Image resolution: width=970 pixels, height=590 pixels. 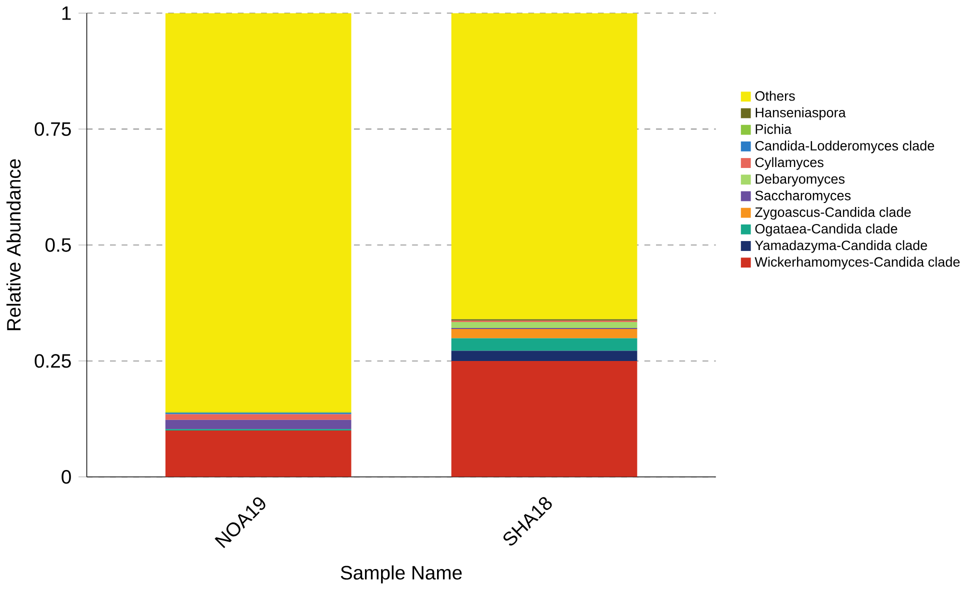 I want to click on y-tick-label: 0.5, so click(x=58, y=245).